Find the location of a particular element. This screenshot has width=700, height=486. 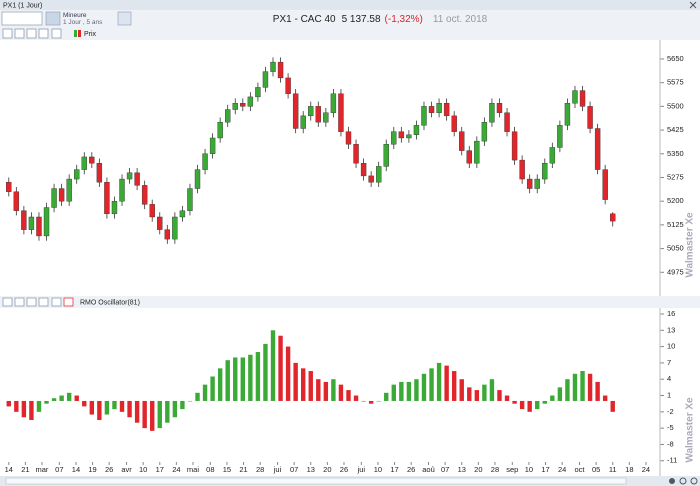

watermark: Walmaster Xe is located at coordinates (690, 245).